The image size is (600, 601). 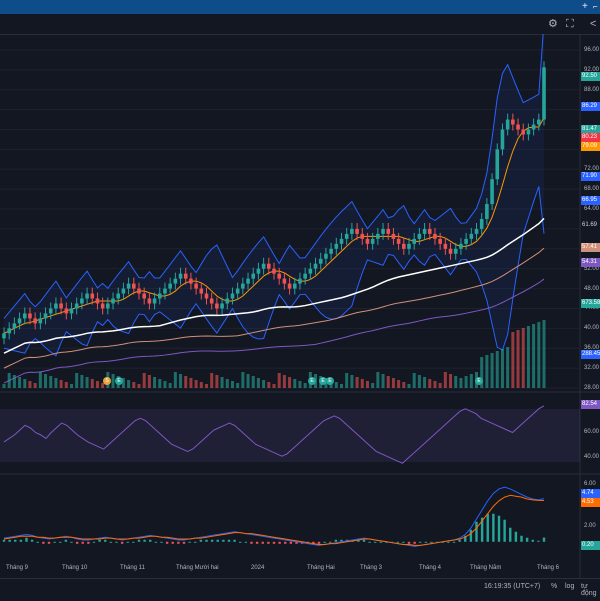 What do you see at coordinates (107, 381) in the screenshot?
I see `event-marker: S` at bounding box center [107, 381].